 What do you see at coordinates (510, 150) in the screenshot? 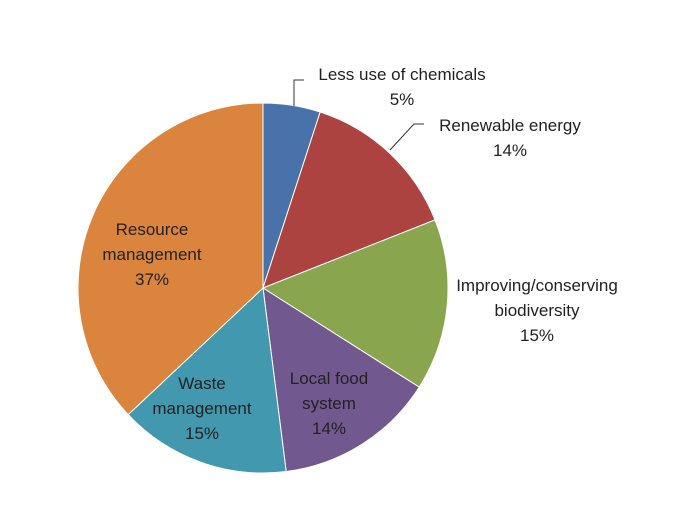
I see `slice-percent-label-1: 14%` at bounding box center [510, 150].